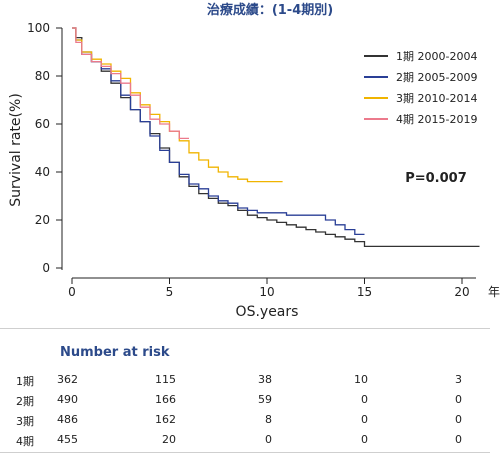  I want to click on risk-row: 3期 486 162 8 0 0, so click(250, 423).